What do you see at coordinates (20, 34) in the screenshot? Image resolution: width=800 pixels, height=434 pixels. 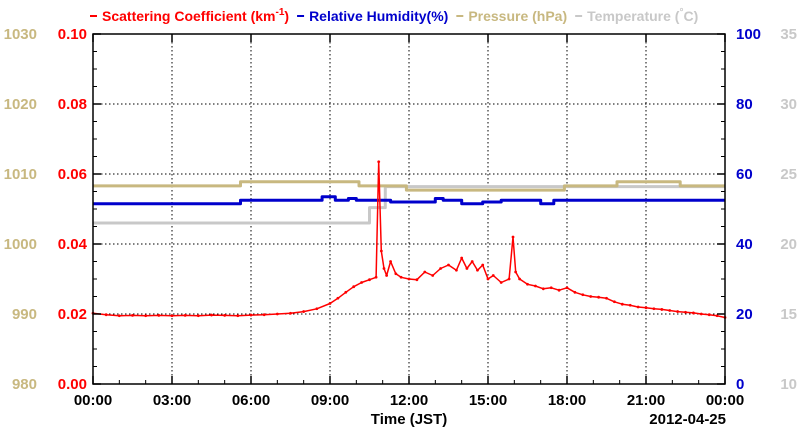 I see `pressure-tick-label: 1030` at bounding box center [20, 34].